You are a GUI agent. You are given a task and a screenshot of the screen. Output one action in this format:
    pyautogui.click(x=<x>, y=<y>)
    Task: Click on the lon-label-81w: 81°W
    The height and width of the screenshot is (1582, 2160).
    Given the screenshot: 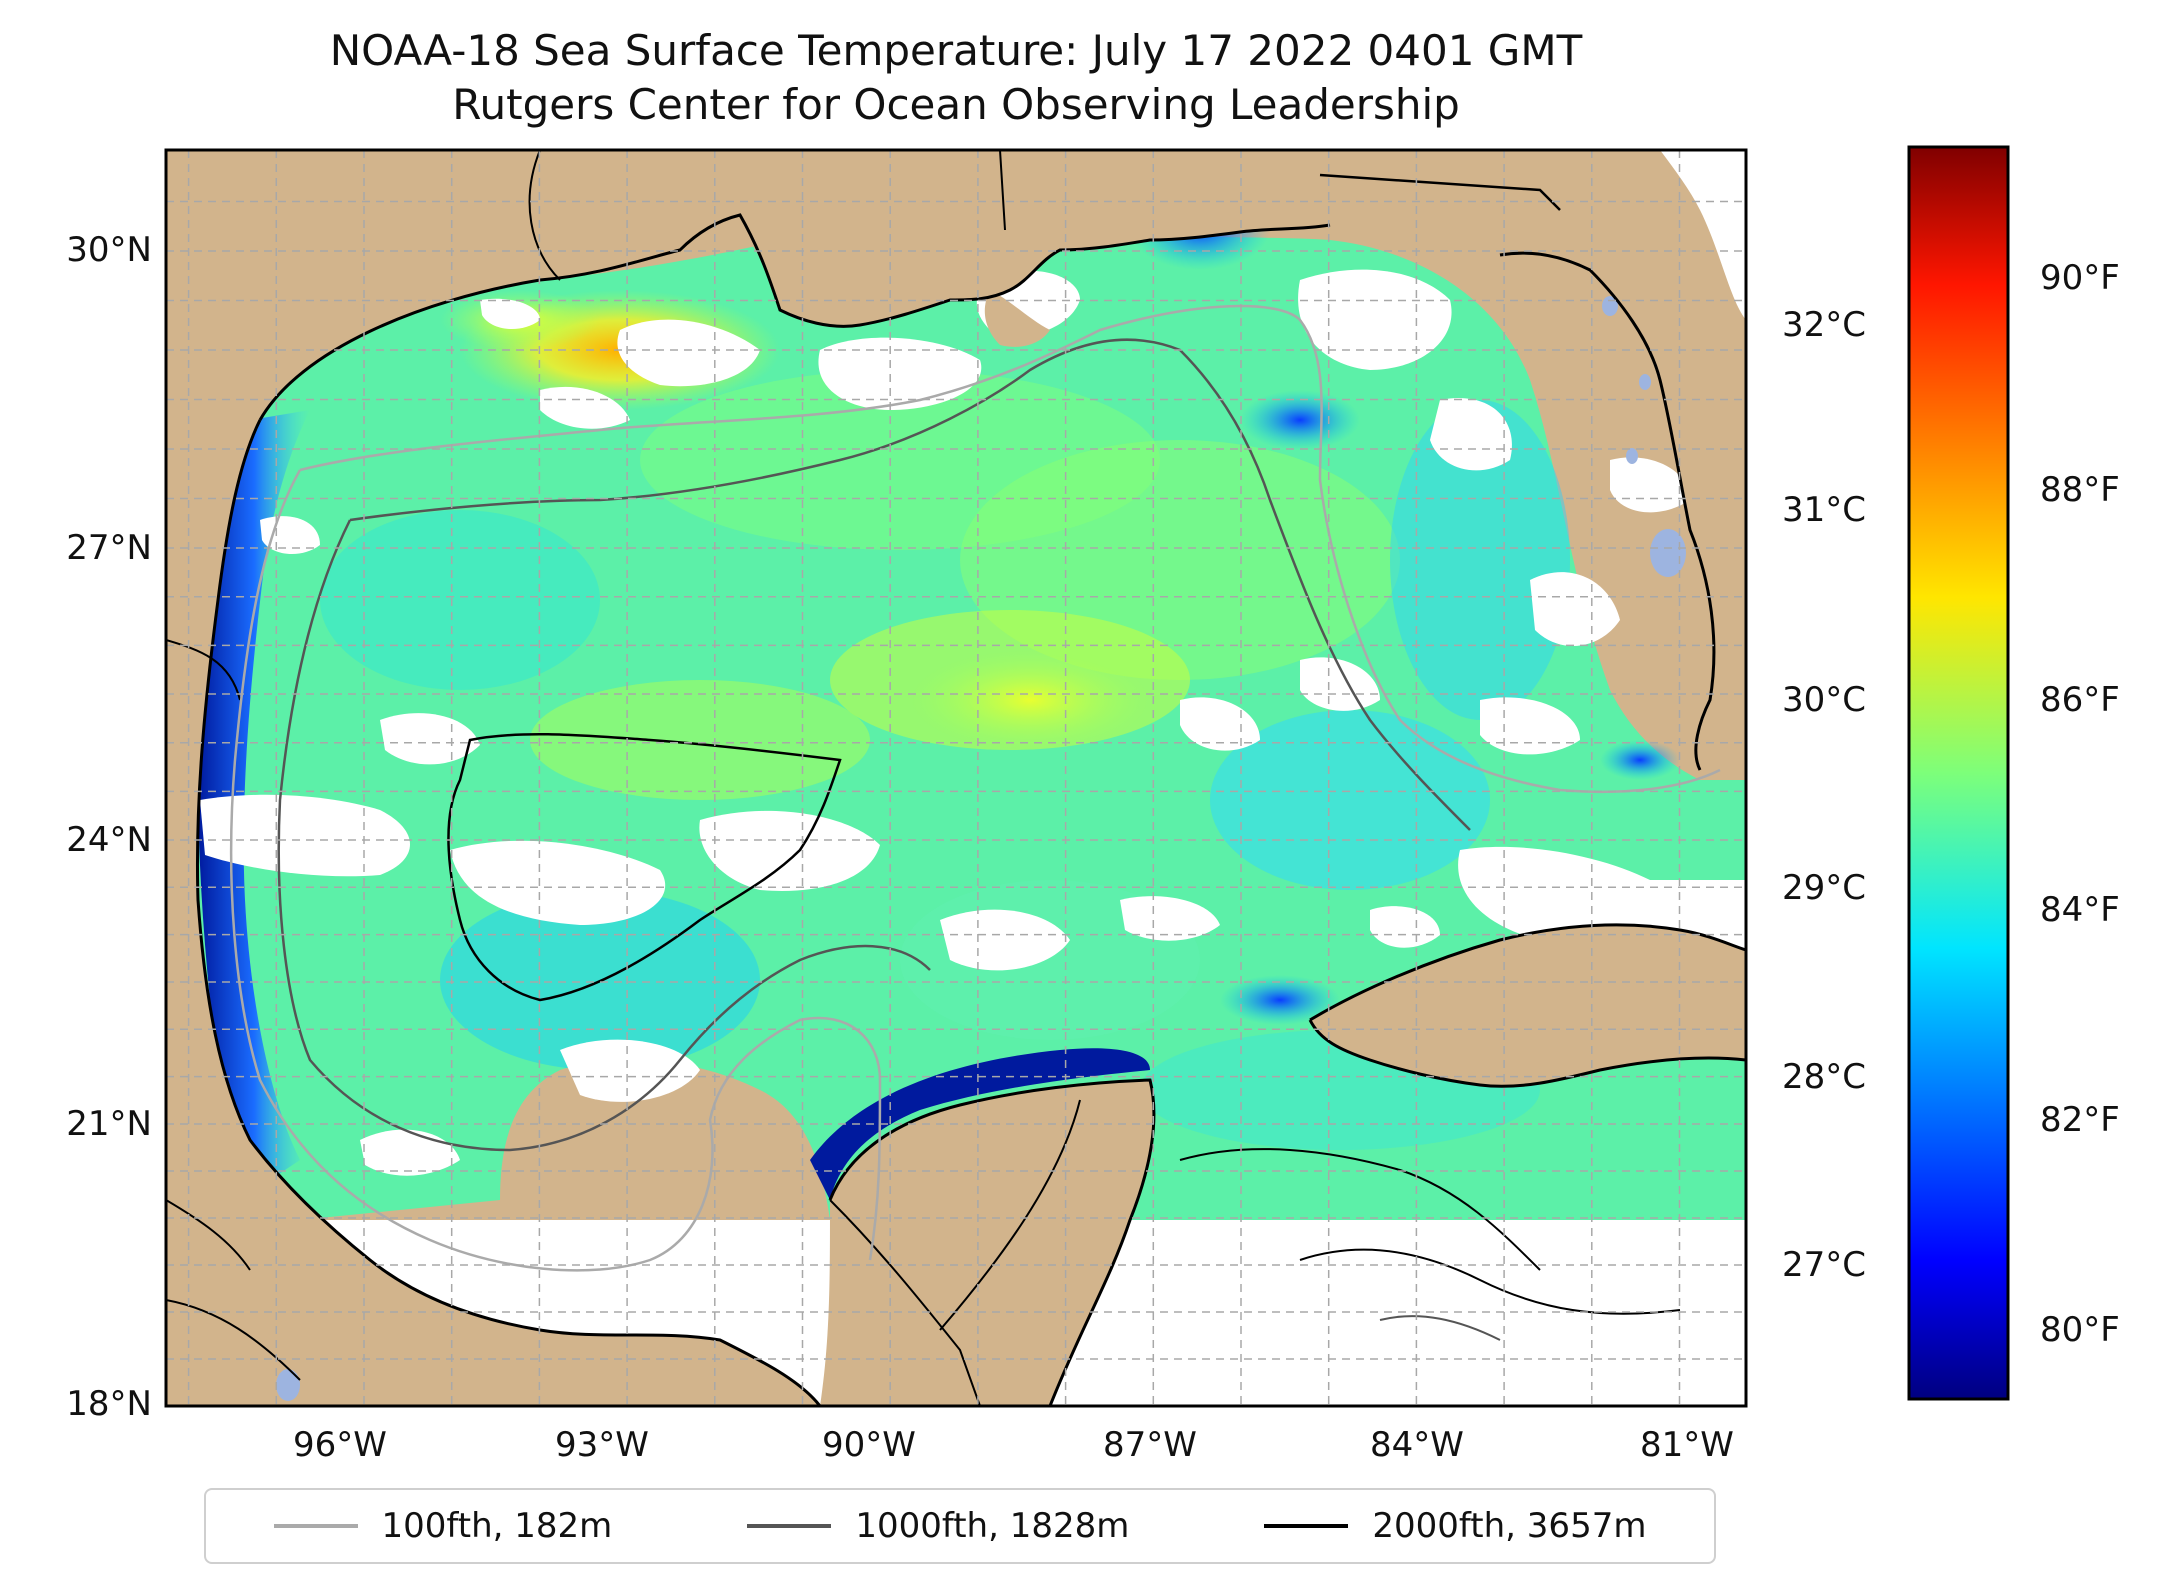 What is the action you would take?
    pyautogui.click(x=1687, y=1445)
    